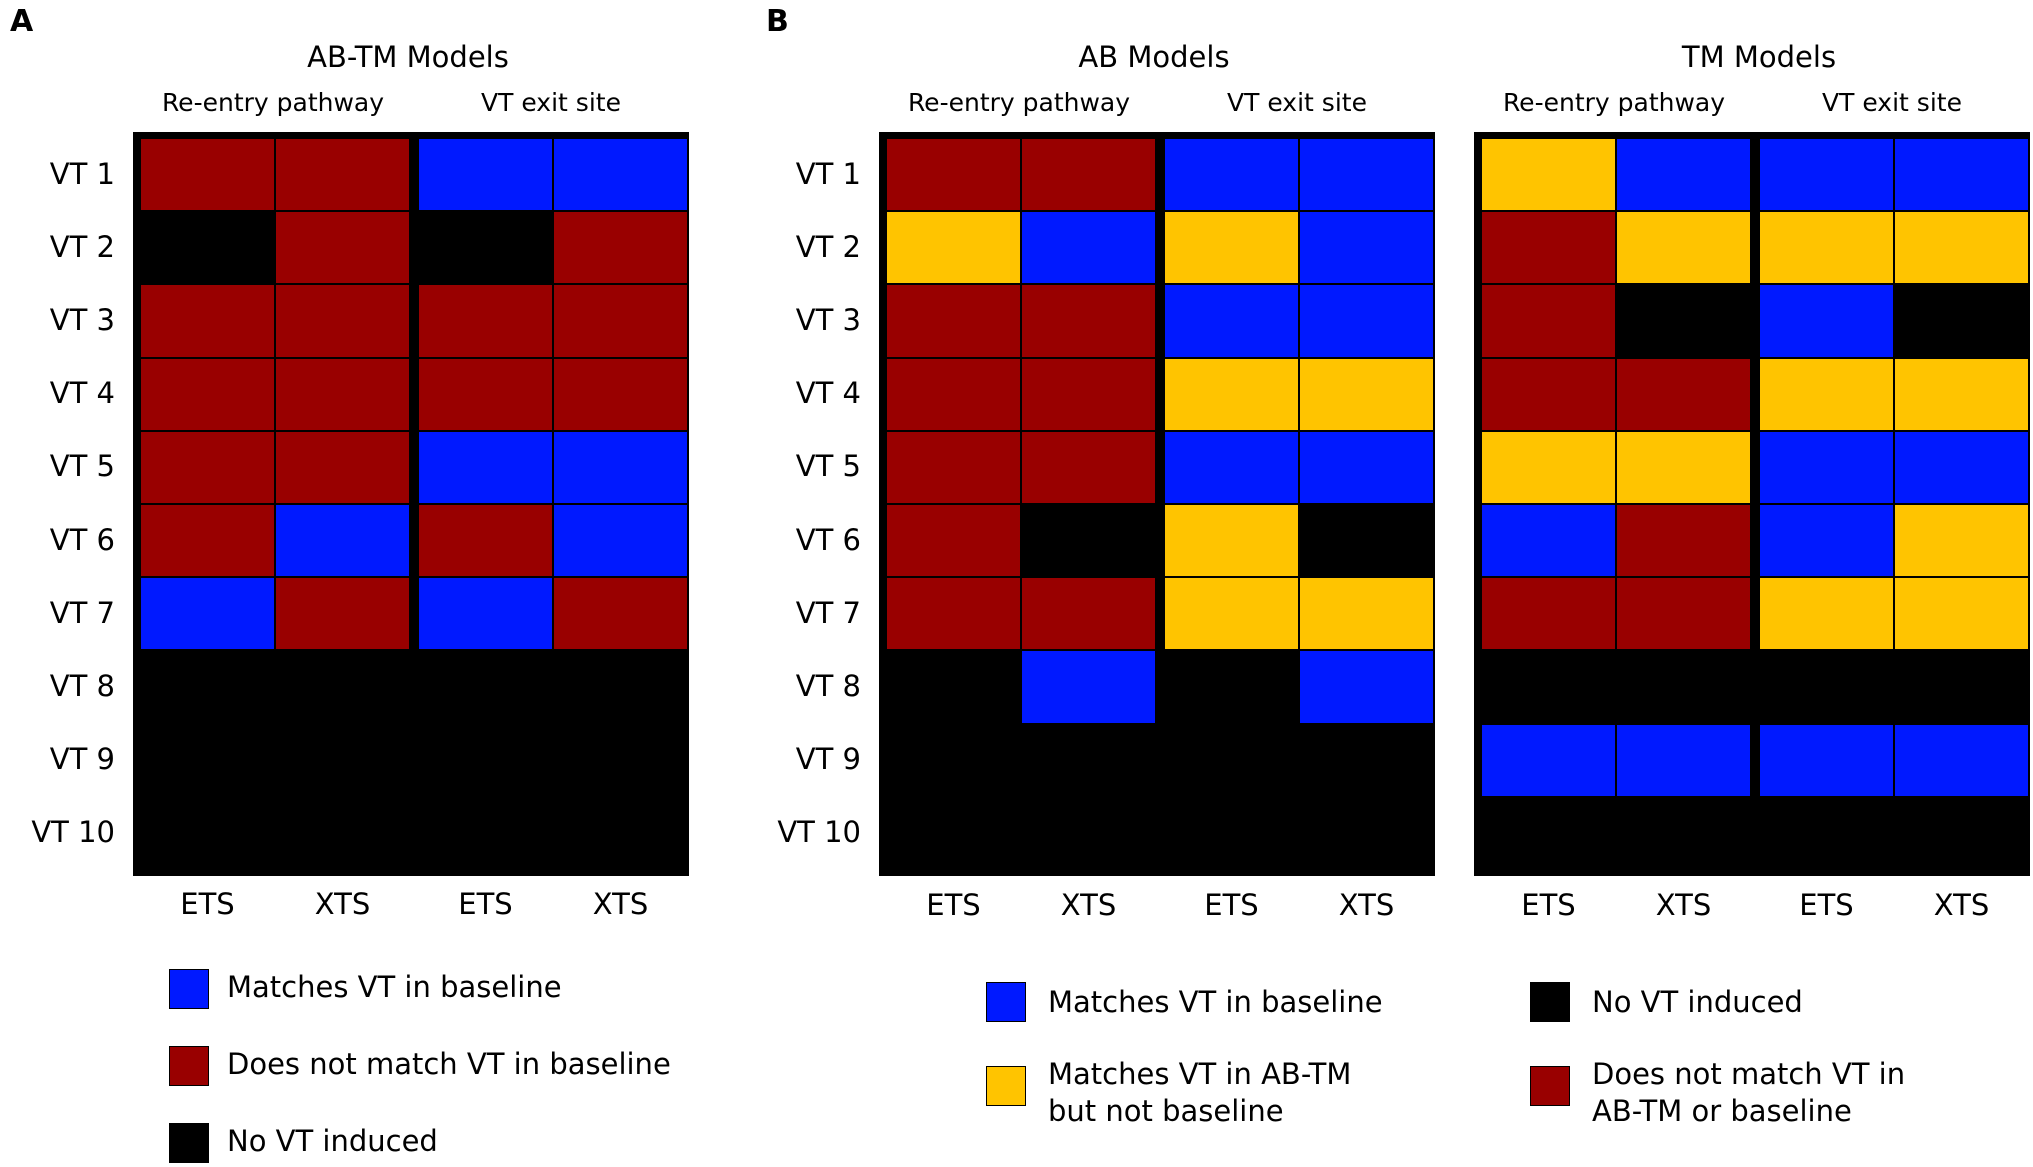  I want to click on panel-b-ab-col-label-1: ETS, so click(953, 905).